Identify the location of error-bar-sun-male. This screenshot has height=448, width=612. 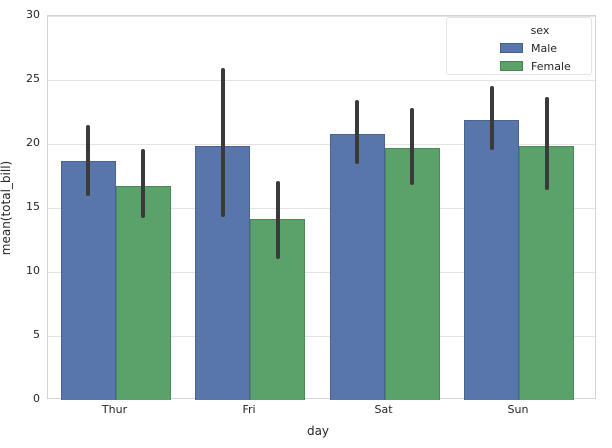
(491, 118).